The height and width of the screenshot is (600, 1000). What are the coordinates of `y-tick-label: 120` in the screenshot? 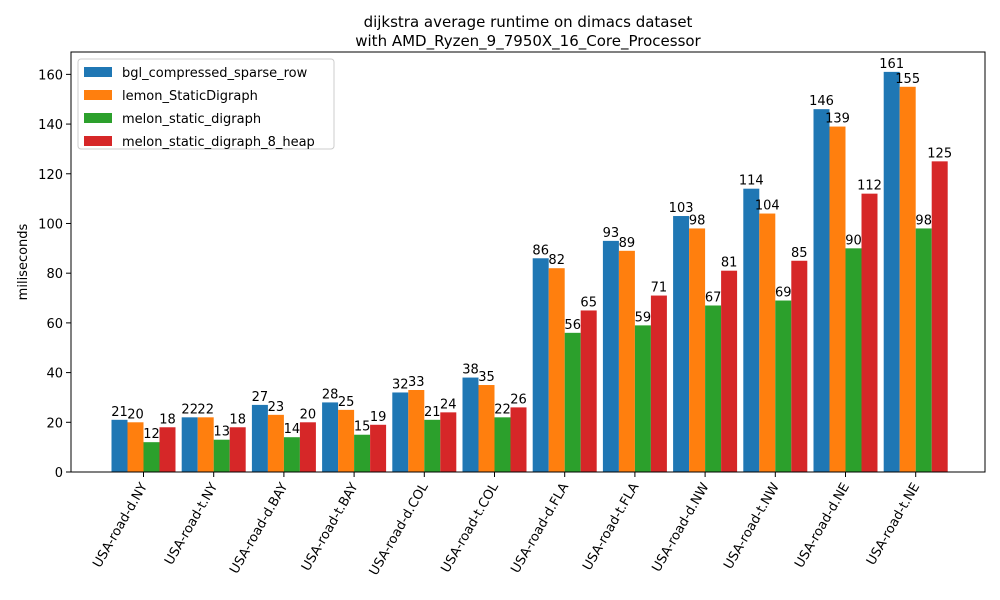 It's located at (50, 175).